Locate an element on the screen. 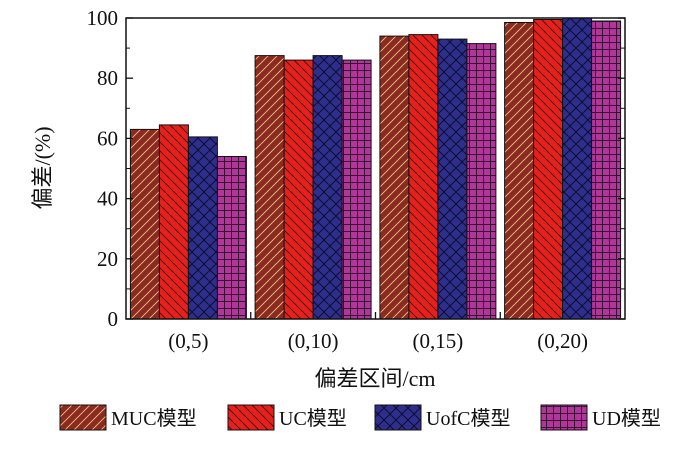  y-tick-label: 100 is located at coordinates (103, 18).